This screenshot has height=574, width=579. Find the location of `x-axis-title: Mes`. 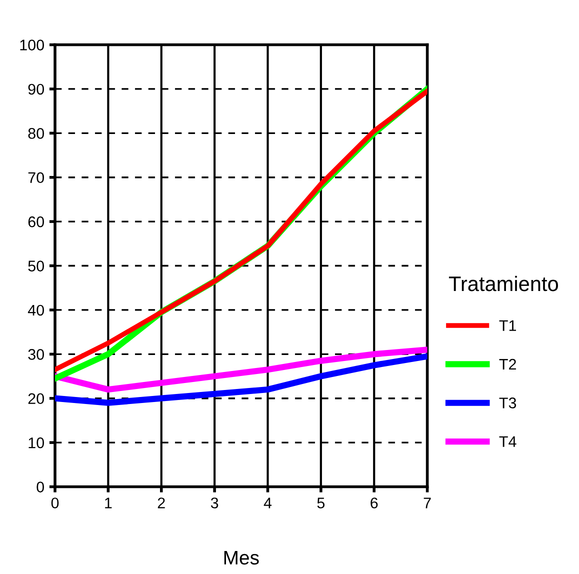

x-axis-title: Mes is located at coordinates (241, 558).